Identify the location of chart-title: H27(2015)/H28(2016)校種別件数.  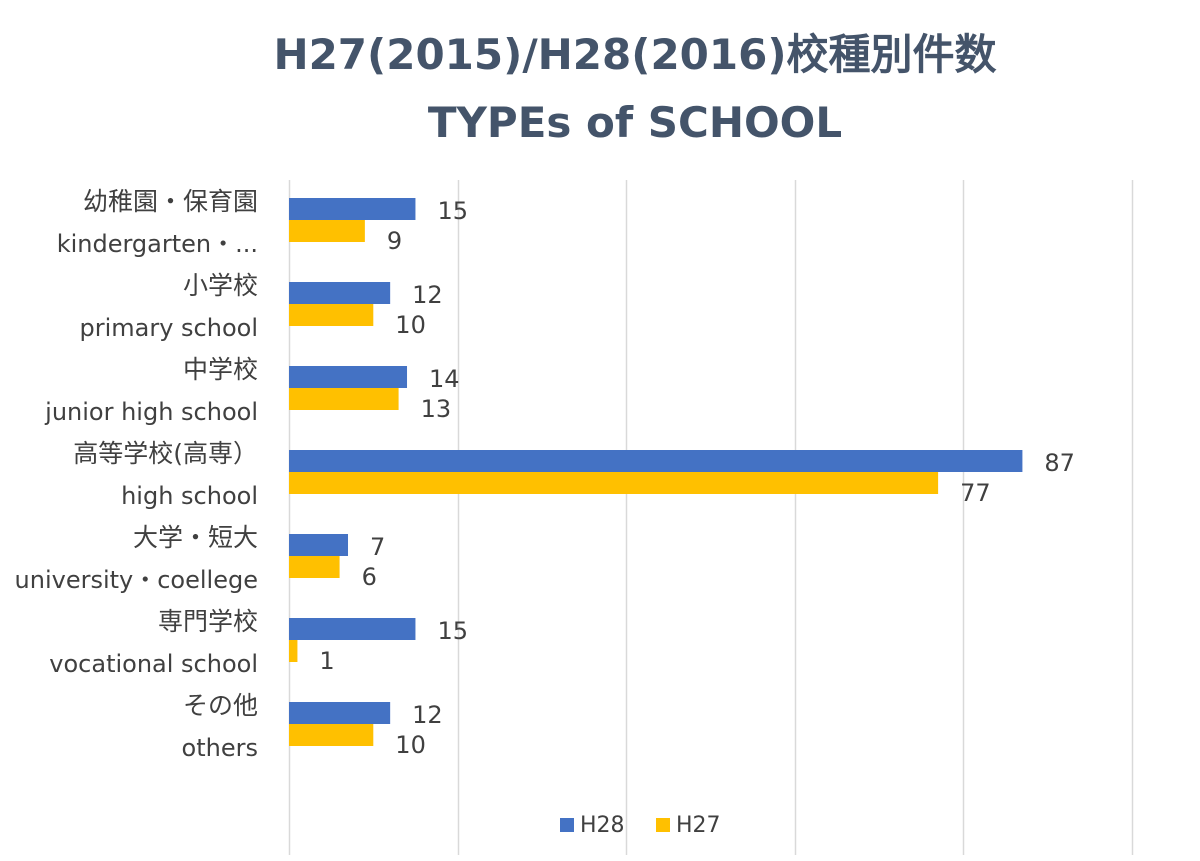
(635, 54).